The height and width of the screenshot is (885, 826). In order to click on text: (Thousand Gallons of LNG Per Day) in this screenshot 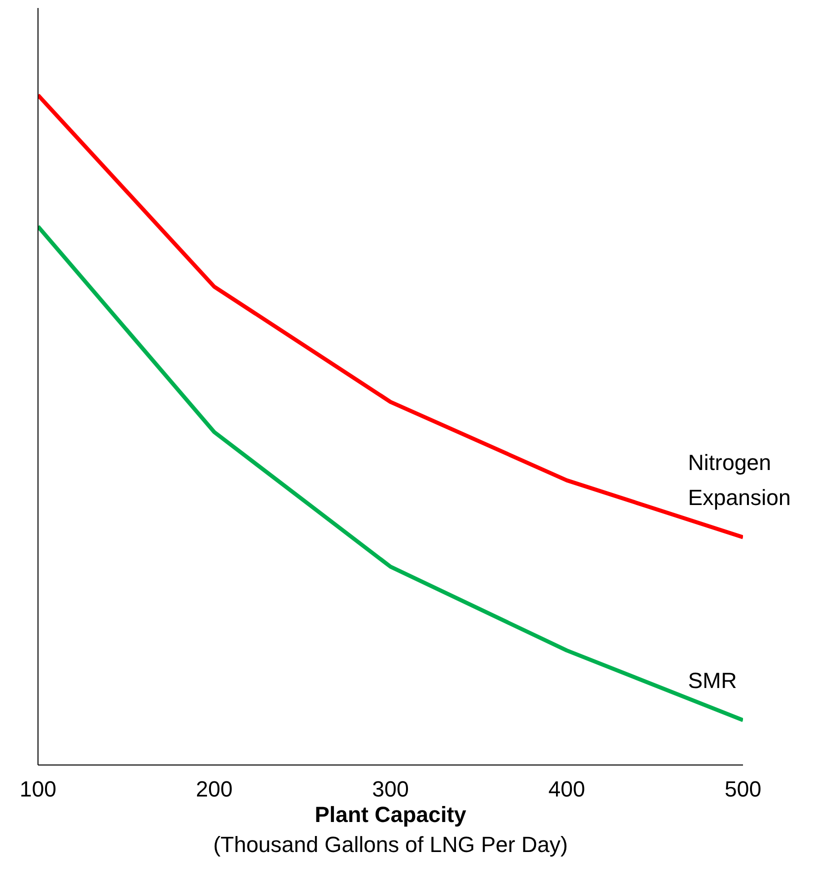, I will do `click(390, 845)`.